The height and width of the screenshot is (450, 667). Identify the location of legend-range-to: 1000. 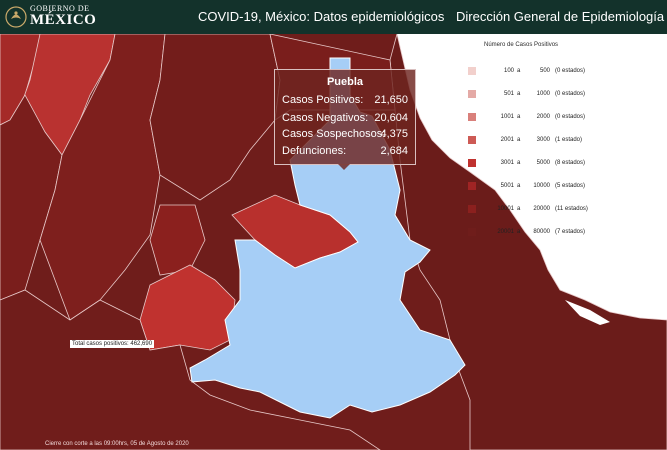
(543, 94).